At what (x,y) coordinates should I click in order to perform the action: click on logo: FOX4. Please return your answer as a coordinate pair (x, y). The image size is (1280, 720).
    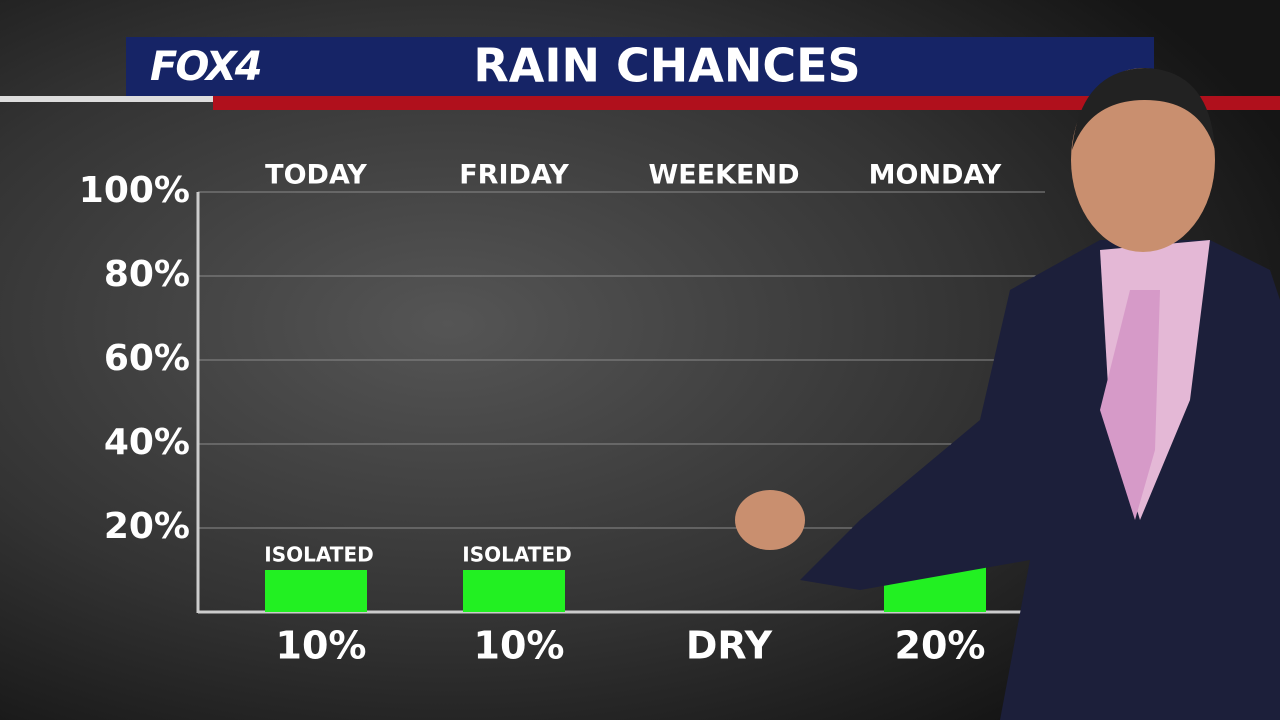
    Looking at the image, I should click on (205, 67).